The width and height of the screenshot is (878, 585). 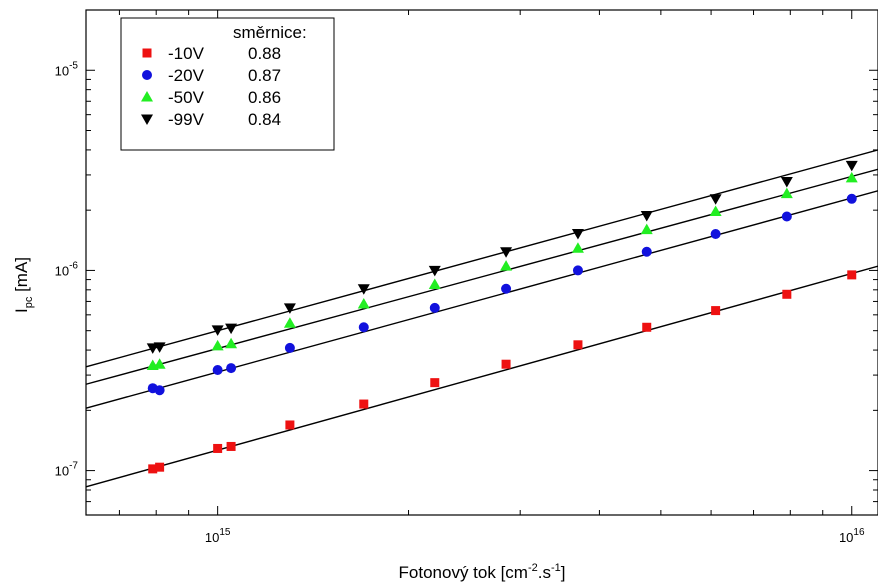 What do you see at coordinates (270, 32) in the screenshot?
I see `legend-title: směrnice:` at bounding box center [270, 32].